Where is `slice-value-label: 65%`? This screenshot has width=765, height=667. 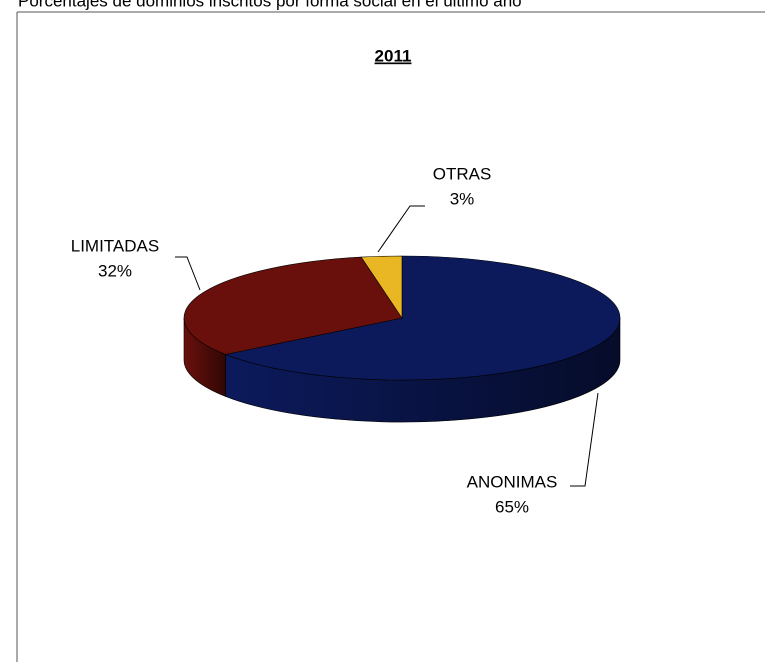
slice-value-label: 65% is located at coordinates (512, 506).